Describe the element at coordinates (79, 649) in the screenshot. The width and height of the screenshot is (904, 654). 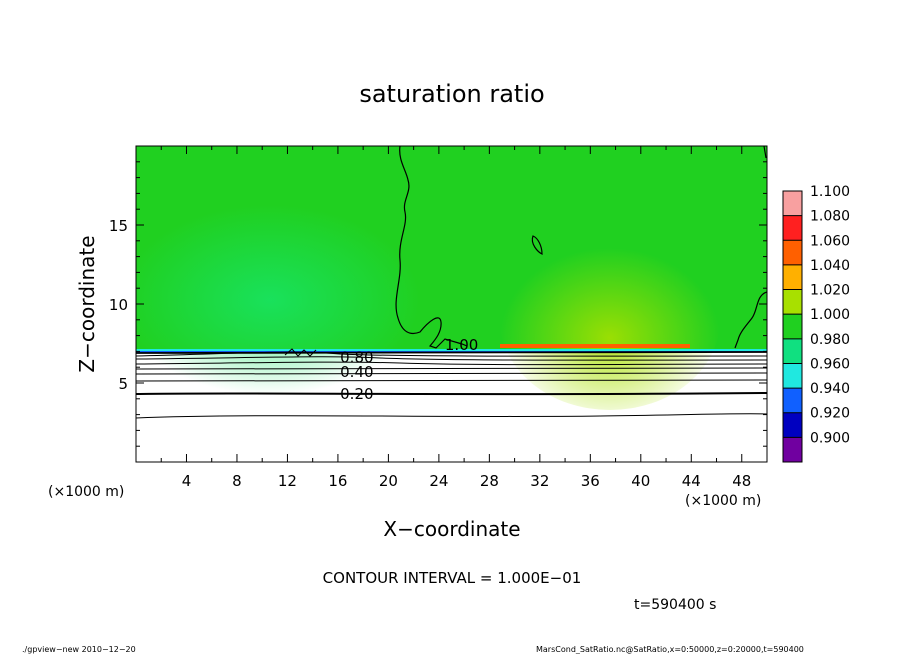
I see `footer-left: ./gpview−new 2010−12−20` at that location.